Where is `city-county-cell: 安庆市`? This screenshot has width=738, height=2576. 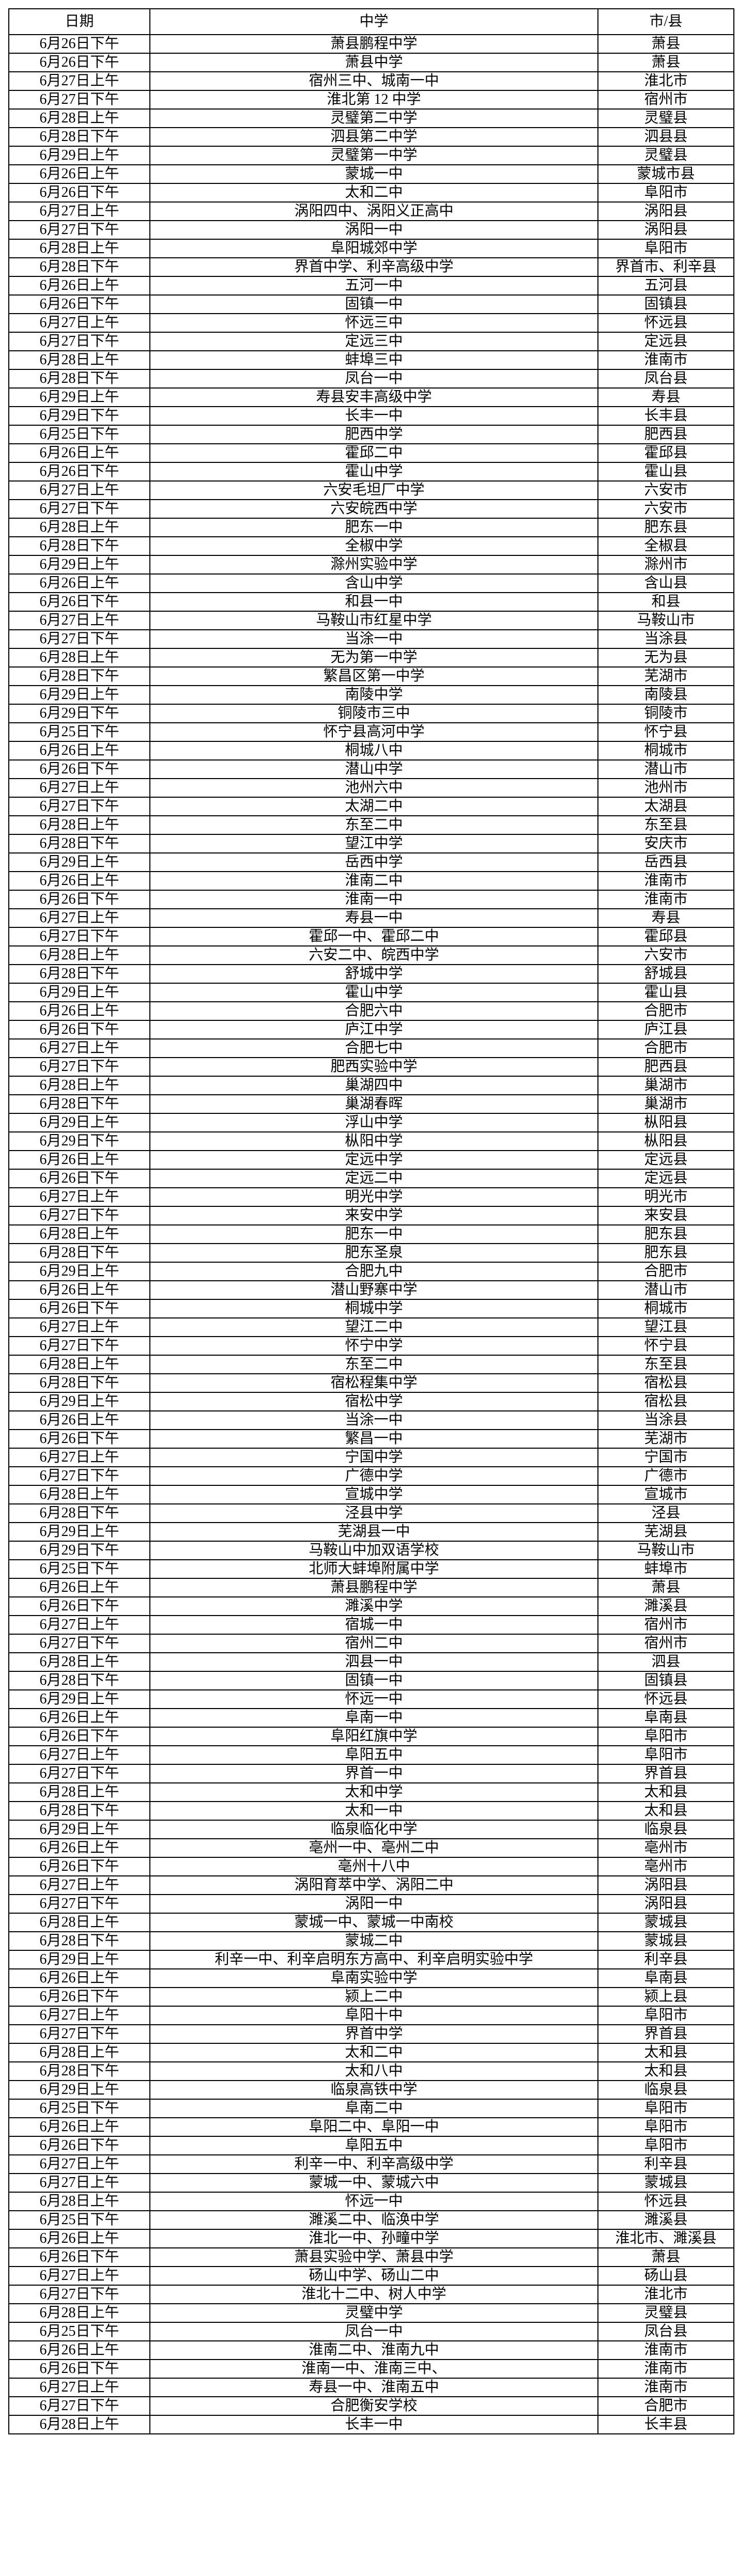 city-county-cell: 安庆市 is located at coordinates (666, 844).